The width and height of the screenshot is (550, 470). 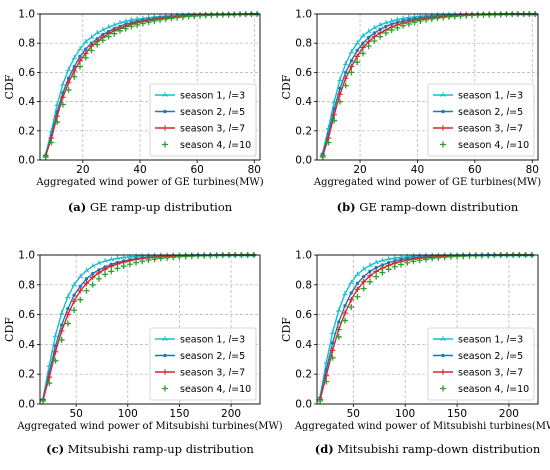 What do you see at coordinates (353, 414) in the screenshot?
I see `x-tick-label: 50` at bounding box center [353, 414].